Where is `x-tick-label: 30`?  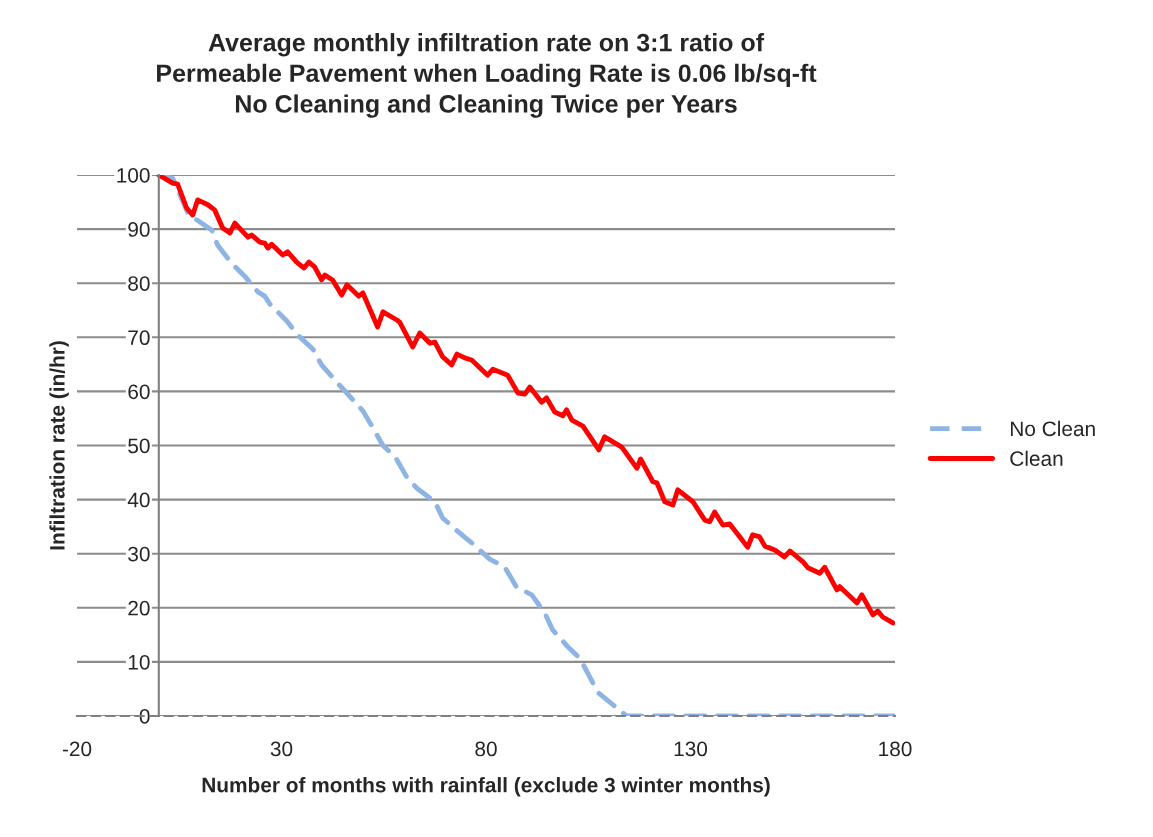
x-tick-label: 30 is located at coordinates (281, 749).